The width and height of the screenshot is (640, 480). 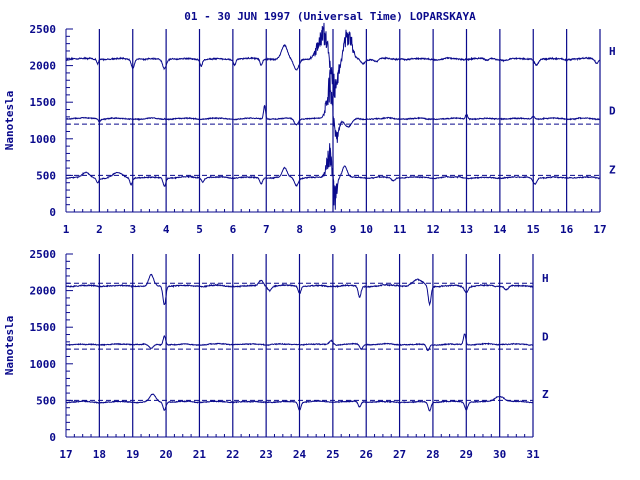 What do you see at coordinates (266, 229) in the screenshot?
I see `x-tick-label: 7` at bounding box center [266, 229].